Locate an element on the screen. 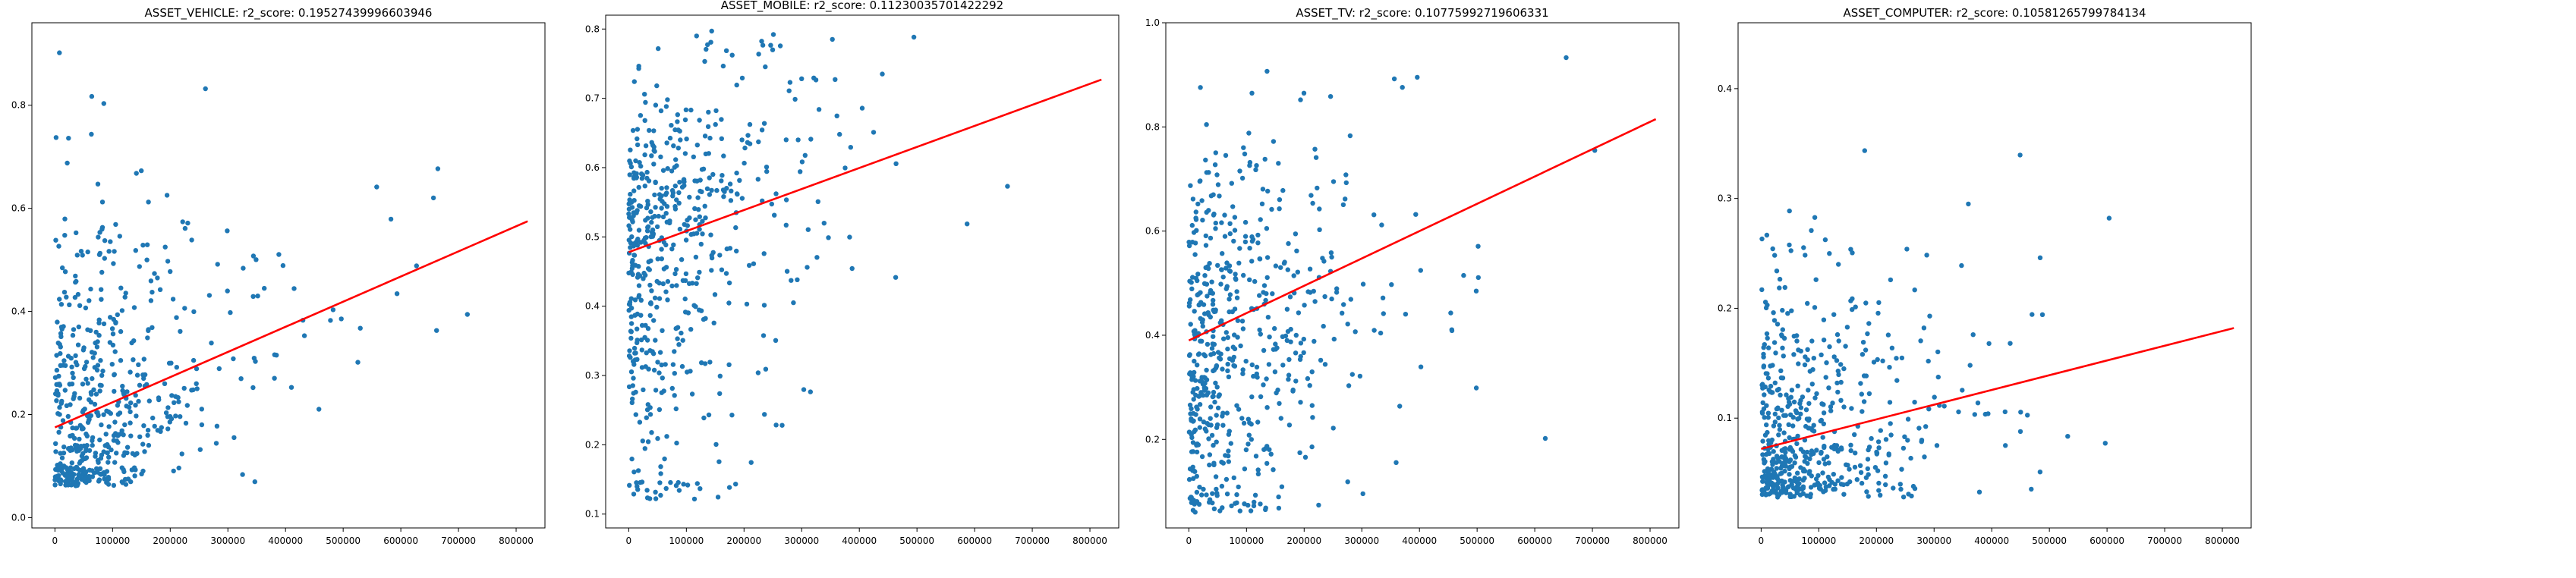 The height and width of the screenshot is (578, 2576). x-tick-label: 400000 is located at coordinates (1991, 541).